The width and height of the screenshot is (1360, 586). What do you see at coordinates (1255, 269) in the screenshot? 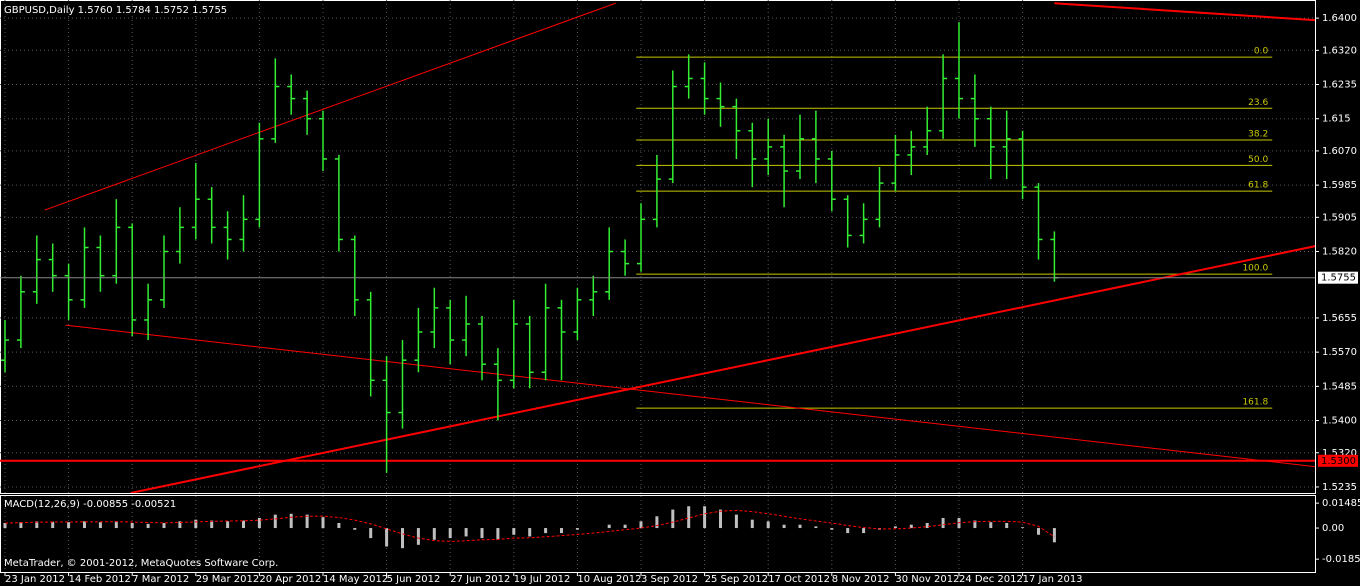
I see `fibo-label: 100.0` at bounding box center [1255, 269].